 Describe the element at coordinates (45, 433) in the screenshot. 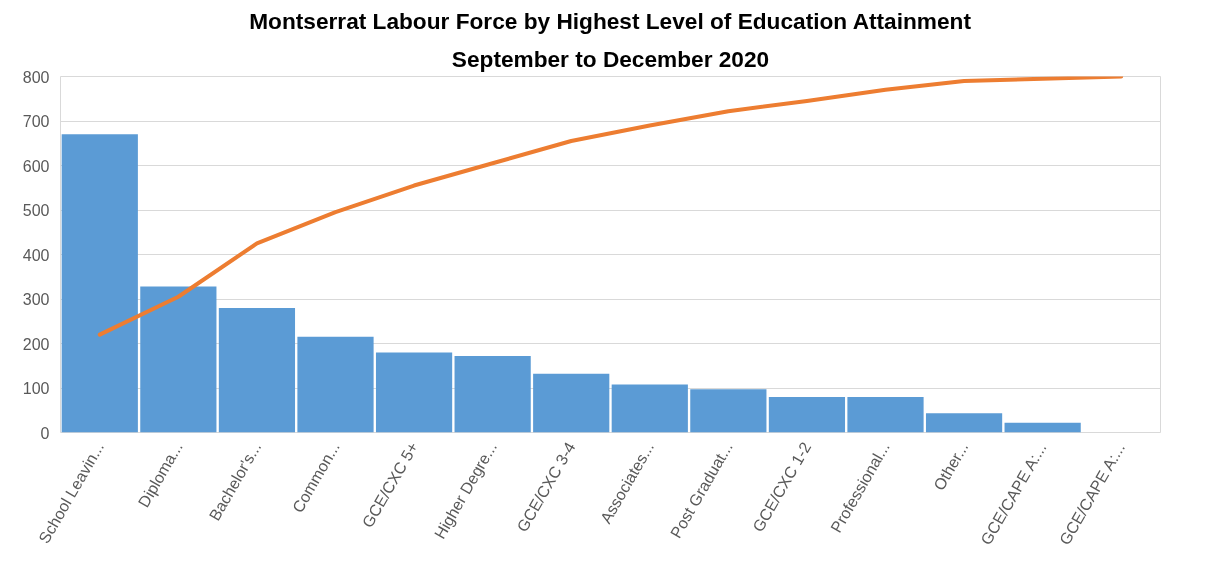

I see `y-tick-label: 0` at that location.